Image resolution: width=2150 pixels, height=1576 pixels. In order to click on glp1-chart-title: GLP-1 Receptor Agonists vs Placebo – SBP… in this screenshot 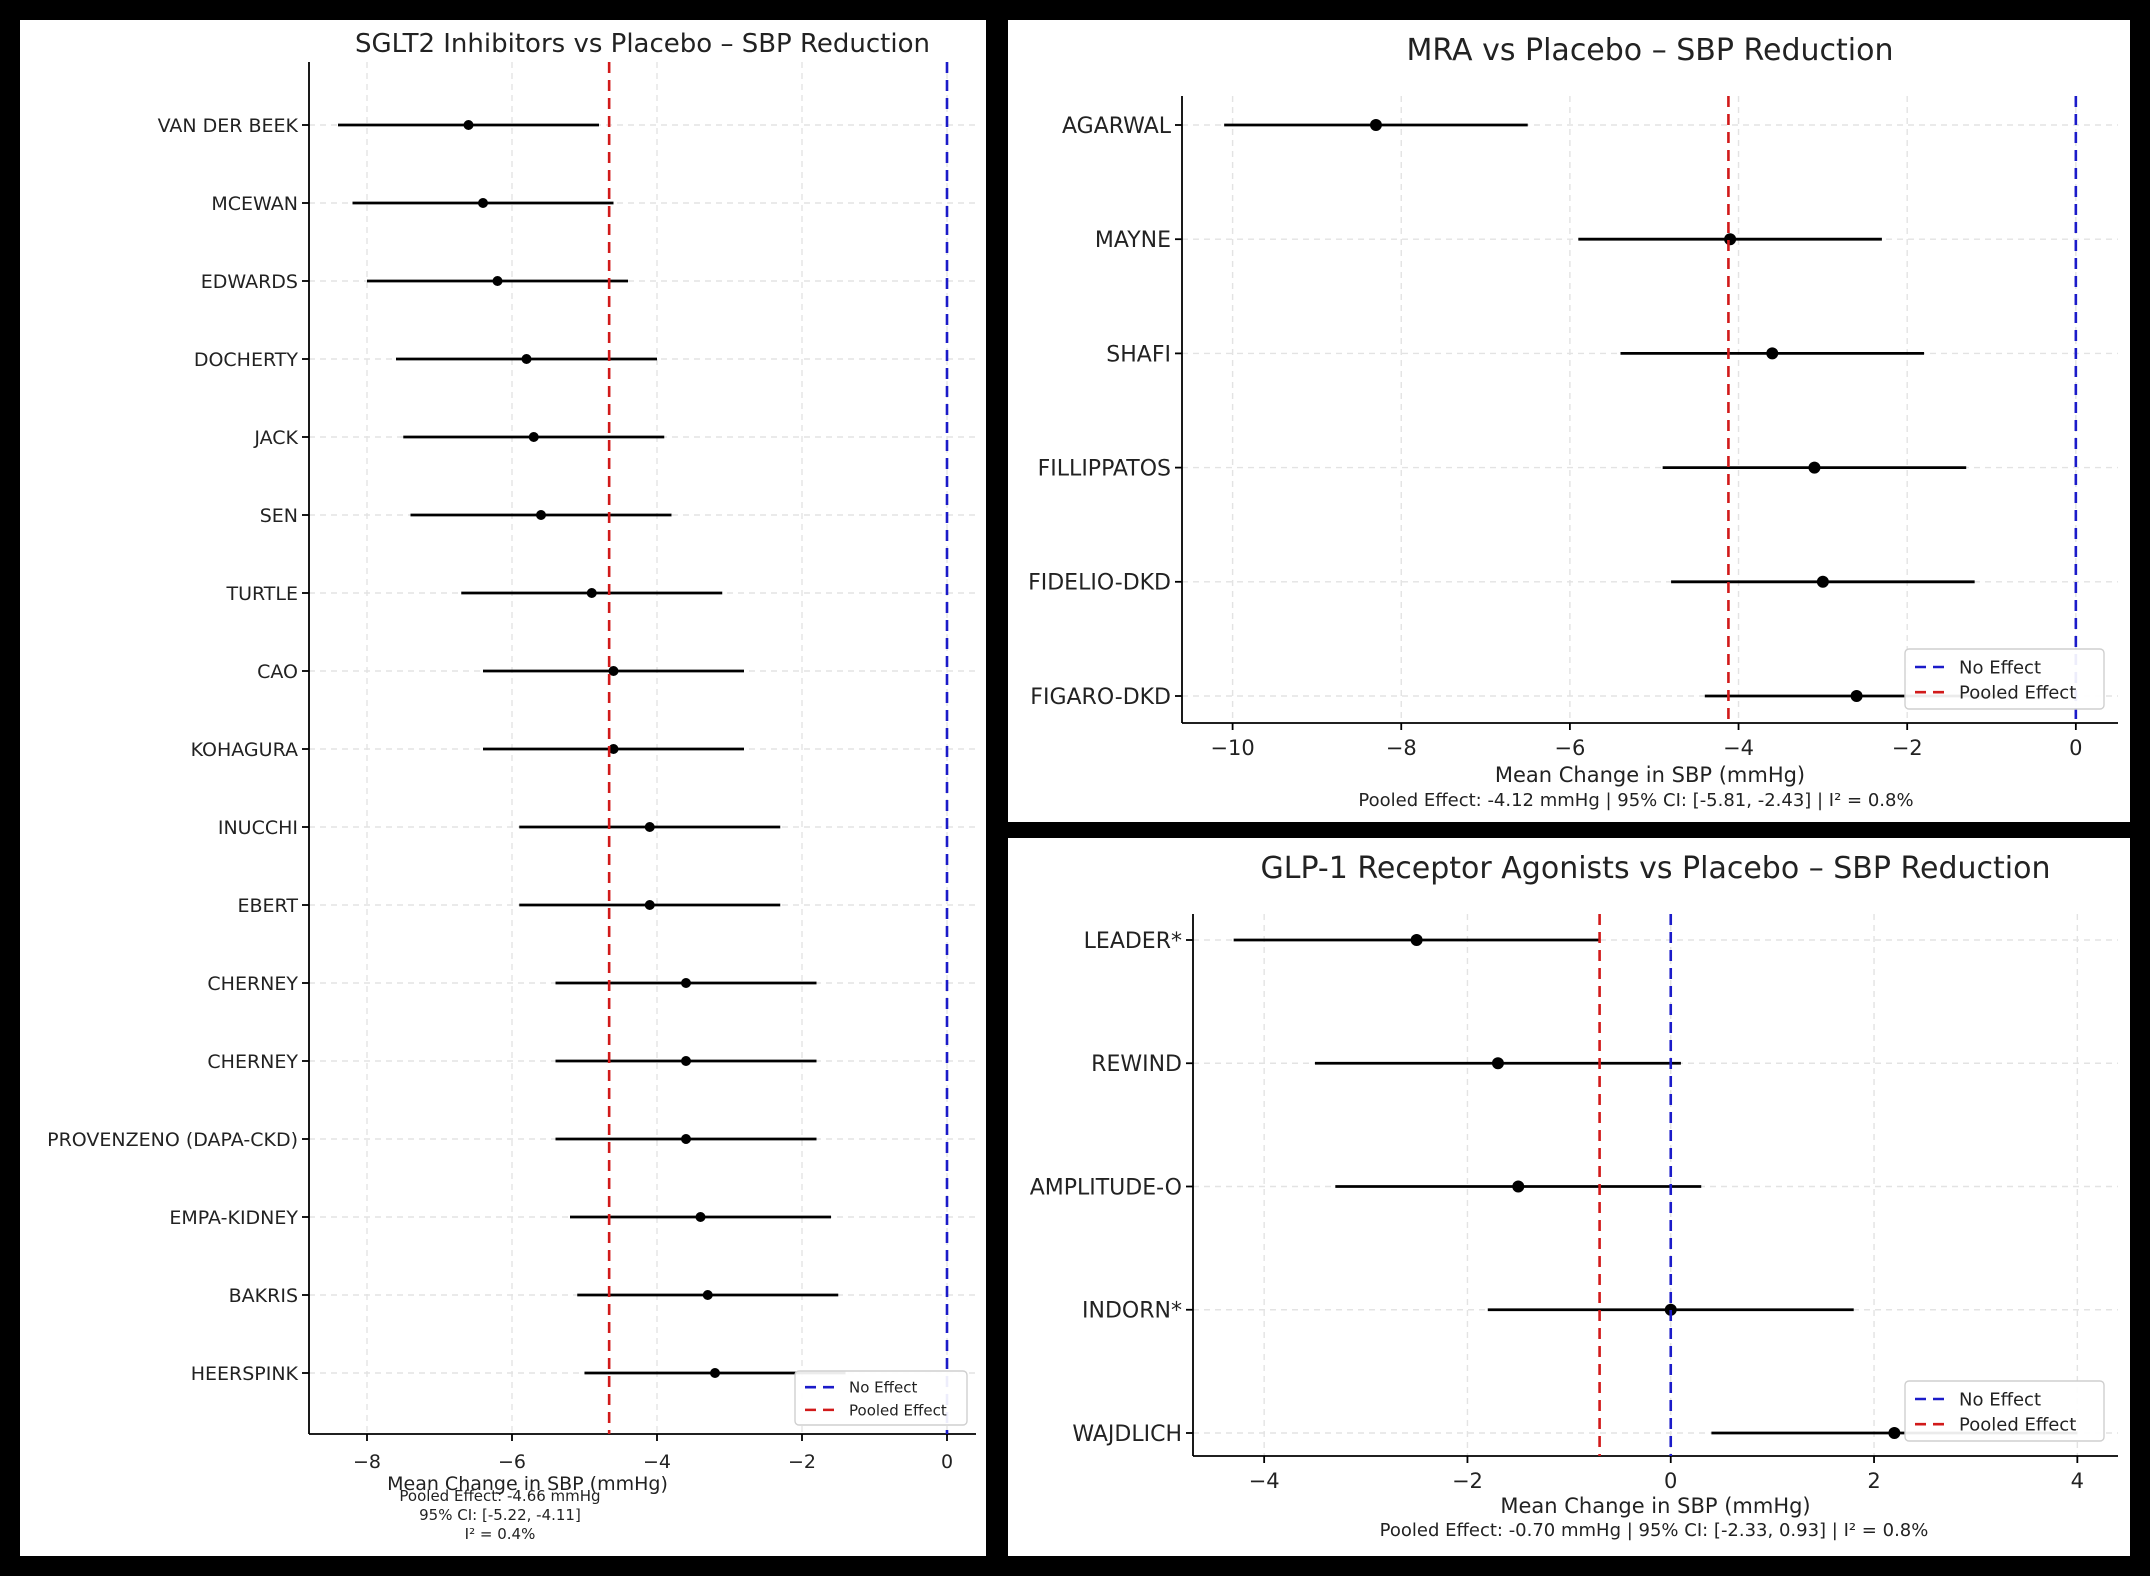, I will do `click(1656, 868)`.